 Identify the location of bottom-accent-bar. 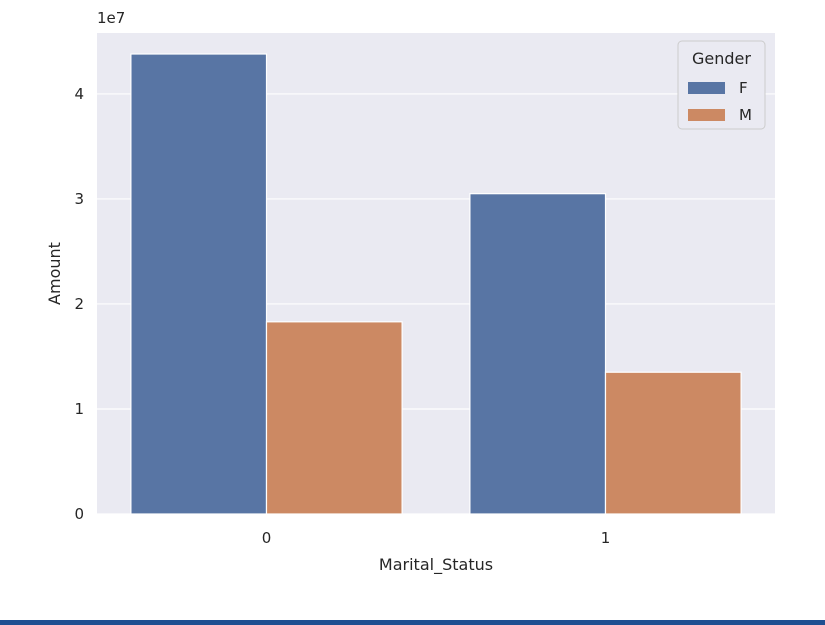
(412, 622).